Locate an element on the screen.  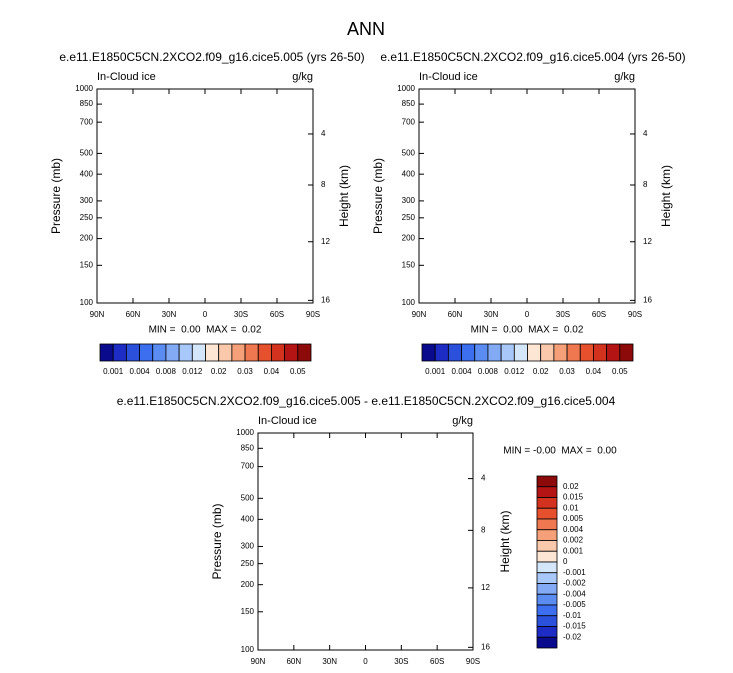
contour-field is located at coordinates (527, 196).